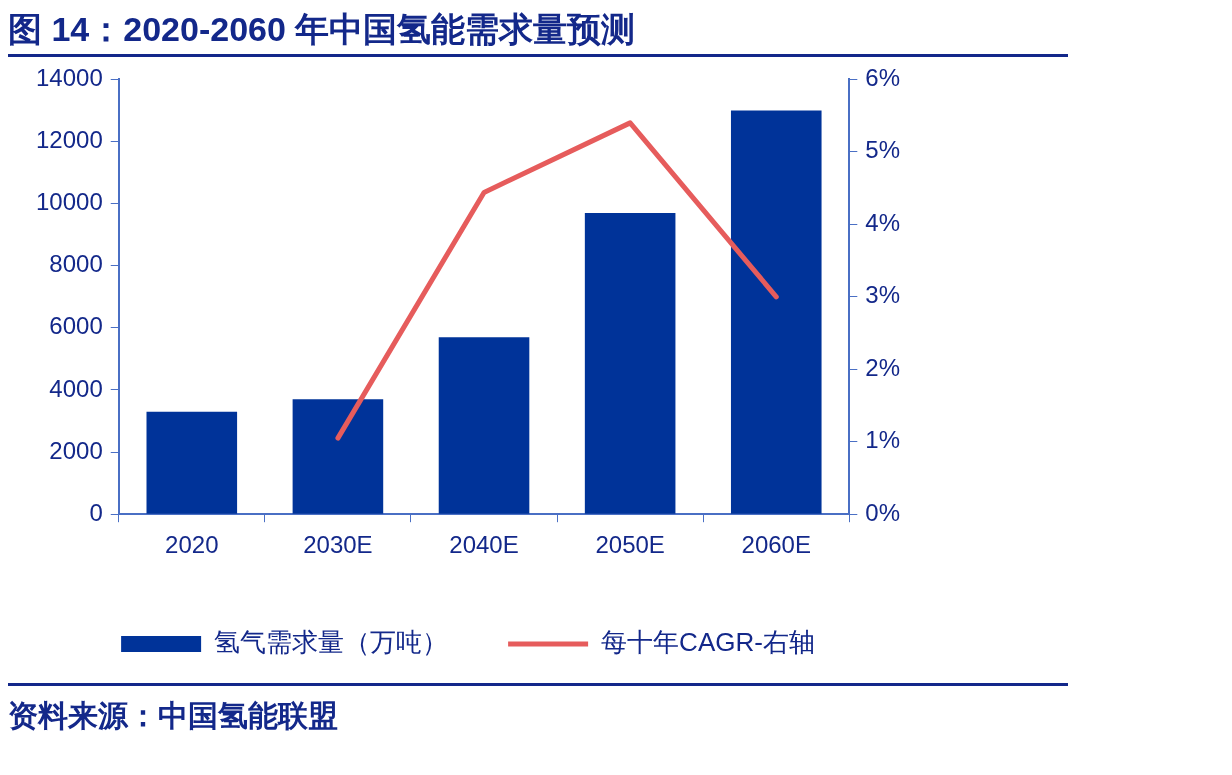  What do you see at coordinates (882, 78) in the screenshot?
I see `y2-tick-label: 6%` at bounding box center [882, 78].